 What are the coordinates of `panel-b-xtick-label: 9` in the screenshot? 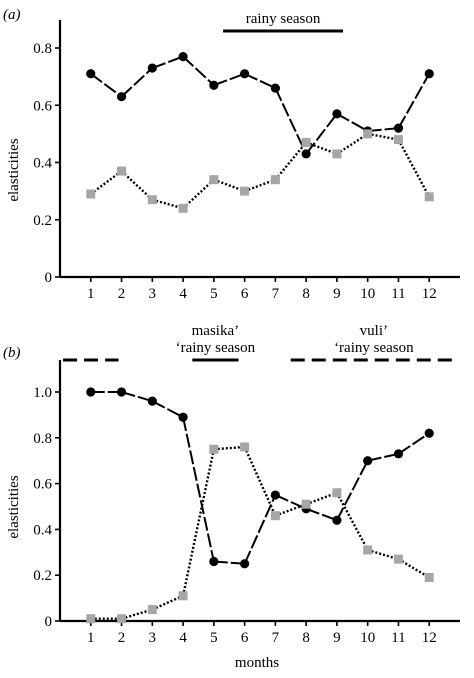 It's located at (337, 638).